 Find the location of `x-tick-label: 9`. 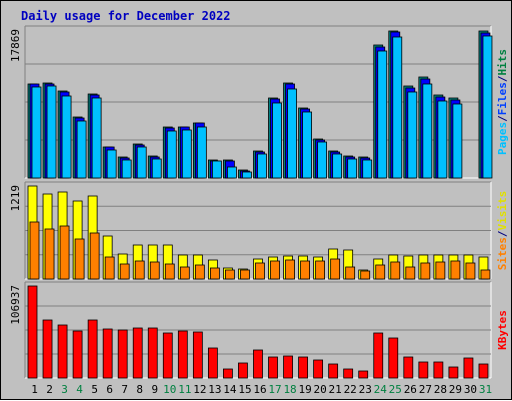

x-tick-label: 9 is located at coordinates (154, 389).